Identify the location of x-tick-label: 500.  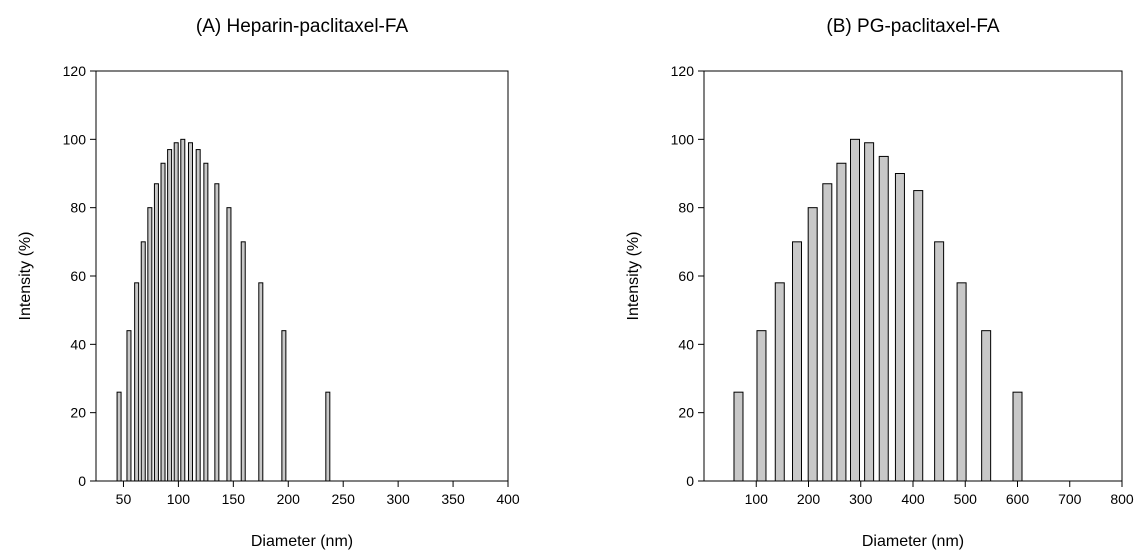
(966, 499).